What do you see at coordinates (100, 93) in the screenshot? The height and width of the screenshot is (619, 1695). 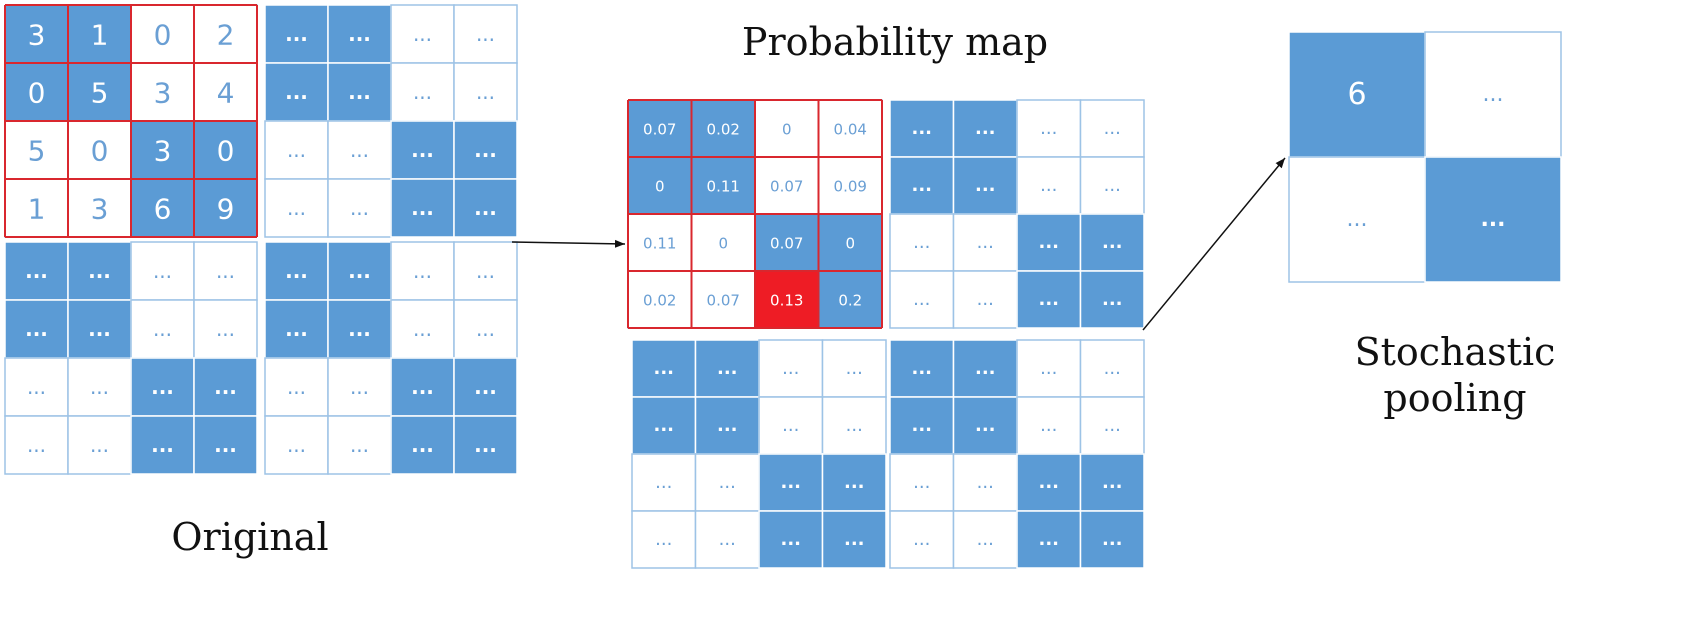 I see `cell-value: 5` at bounding box center [100, 93].